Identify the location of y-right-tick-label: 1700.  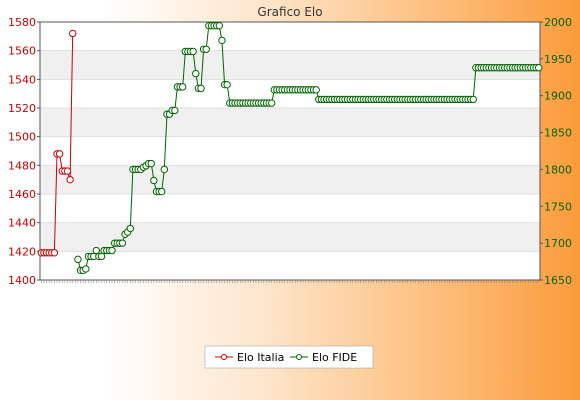
(558, 243).